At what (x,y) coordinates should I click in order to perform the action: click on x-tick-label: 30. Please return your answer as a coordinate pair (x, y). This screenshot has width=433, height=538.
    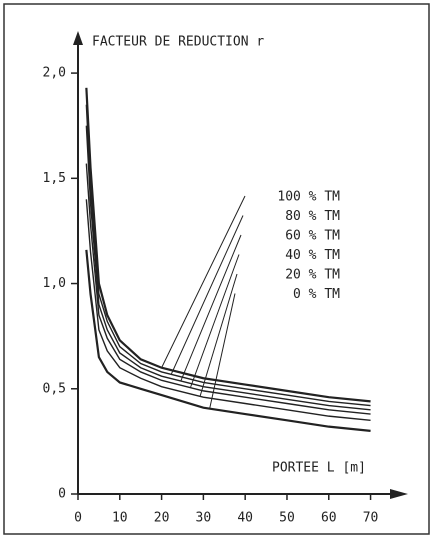
    Looking at the image, I should click on (204, 518).